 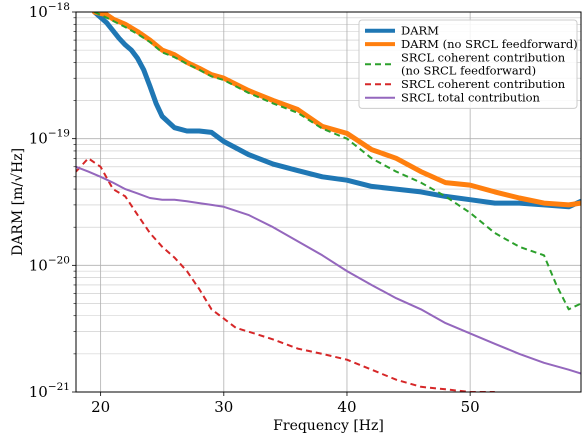 What do you see at coordinates (468, 71) in the screenshot?
I see `legend-label-2-line2: (no SRCL feedforward)` at bounding box center [468, 71].